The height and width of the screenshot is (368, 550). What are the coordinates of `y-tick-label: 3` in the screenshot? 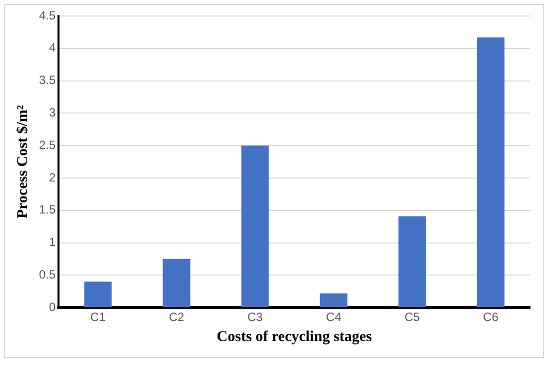 It's located at (52, 113).